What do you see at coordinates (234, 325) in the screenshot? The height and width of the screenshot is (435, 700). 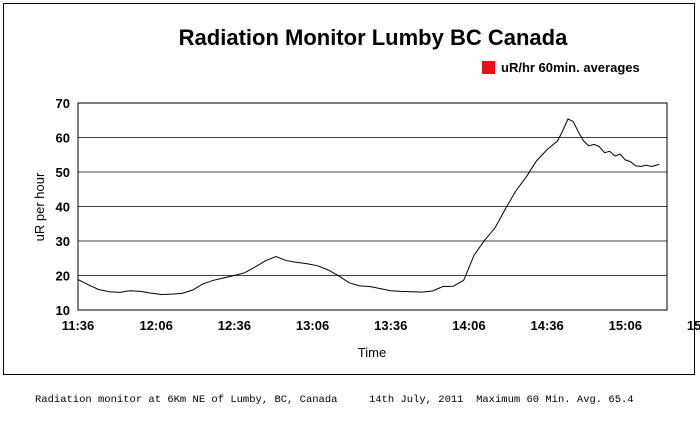 I see `x-tick-label: 12:36` at bounding box center [234, 325].